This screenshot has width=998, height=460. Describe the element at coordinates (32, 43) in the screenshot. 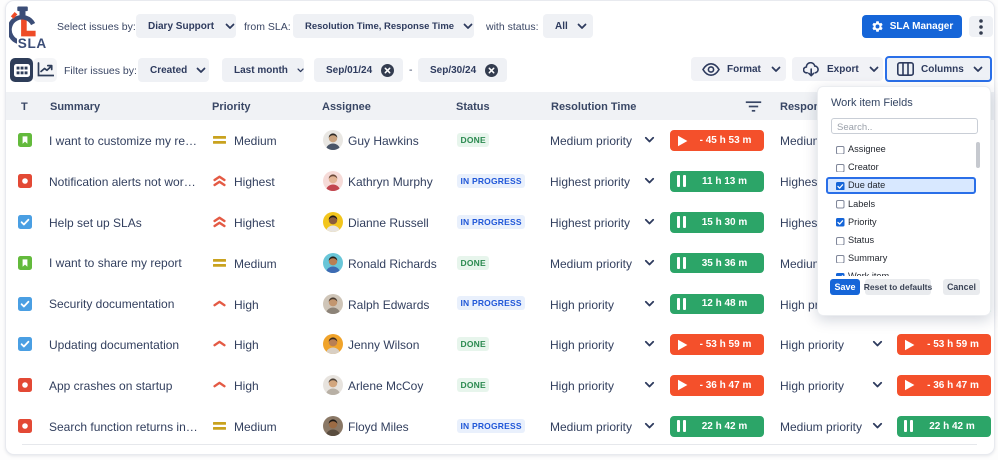

I see `svg-text: SLA` at that location.